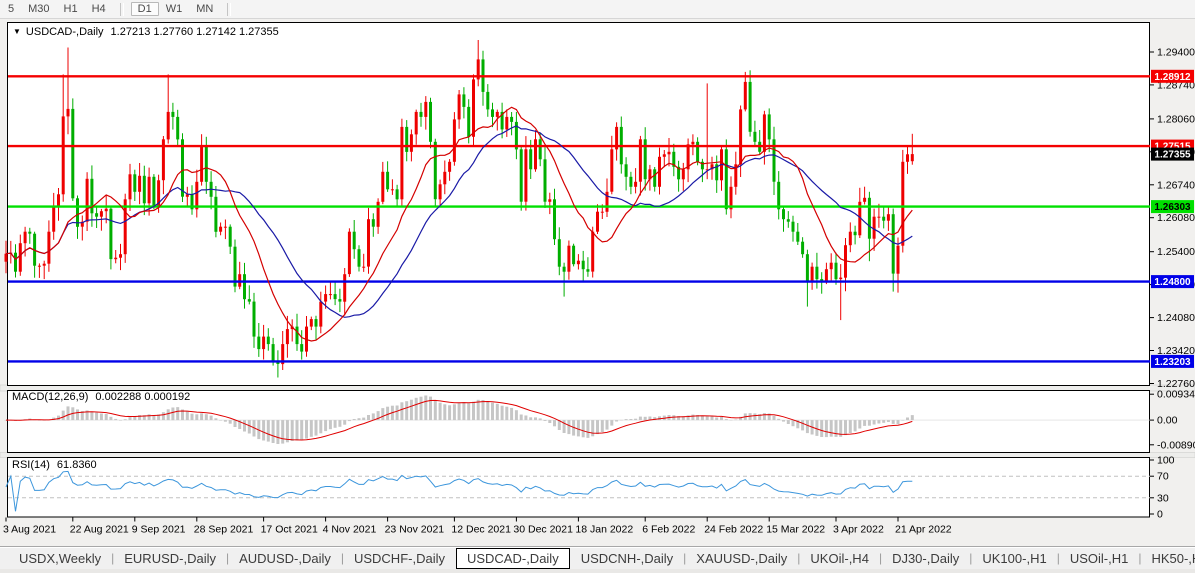 Image resolution: width=1195 pixels, height=573 pixels. What do you see at coordinates (1176, 351) in the screenshot?
I see `price-tick-label: 1.23420` at bounding box center [1176, 351].